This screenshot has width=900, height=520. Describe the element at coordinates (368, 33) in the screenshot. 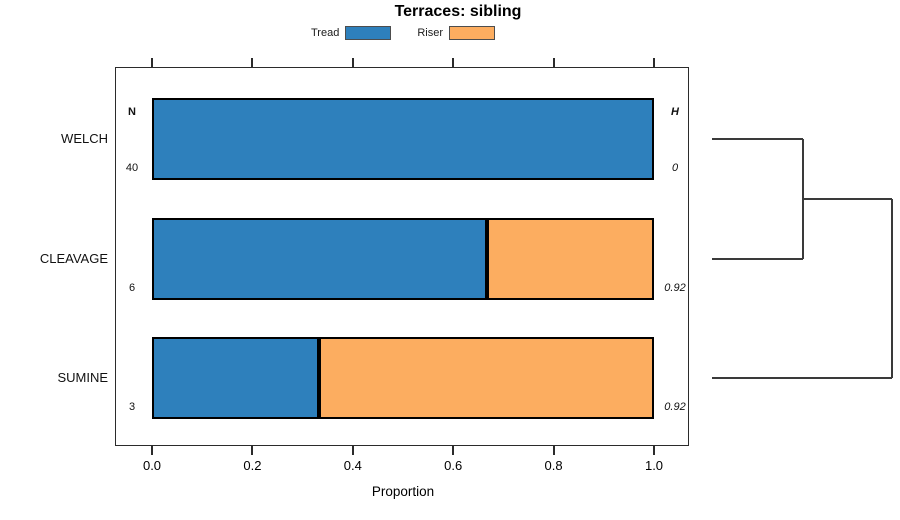

I see `tread-color-swatch` at that location.